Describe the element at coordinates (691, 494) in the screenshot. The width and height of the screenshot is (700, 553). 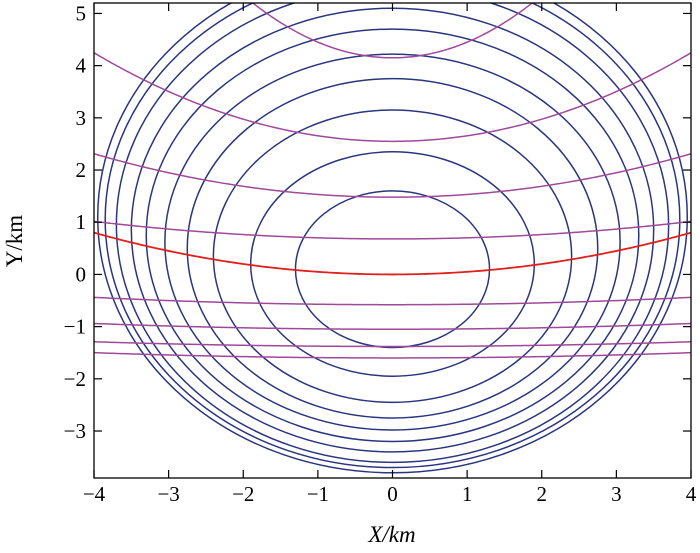
I see `x-tick-label: 4` at that location.